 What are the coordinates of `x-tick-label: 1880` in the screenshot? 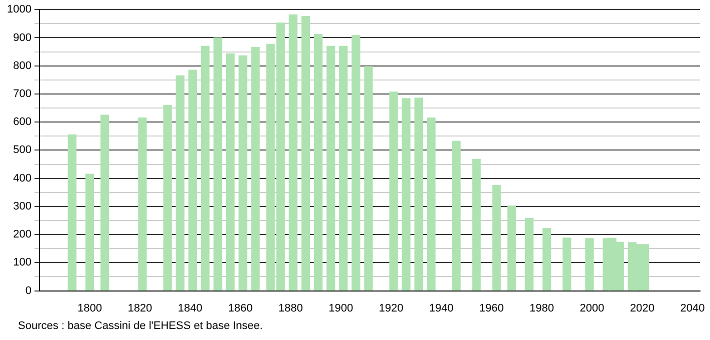 It's located at (290, 308).